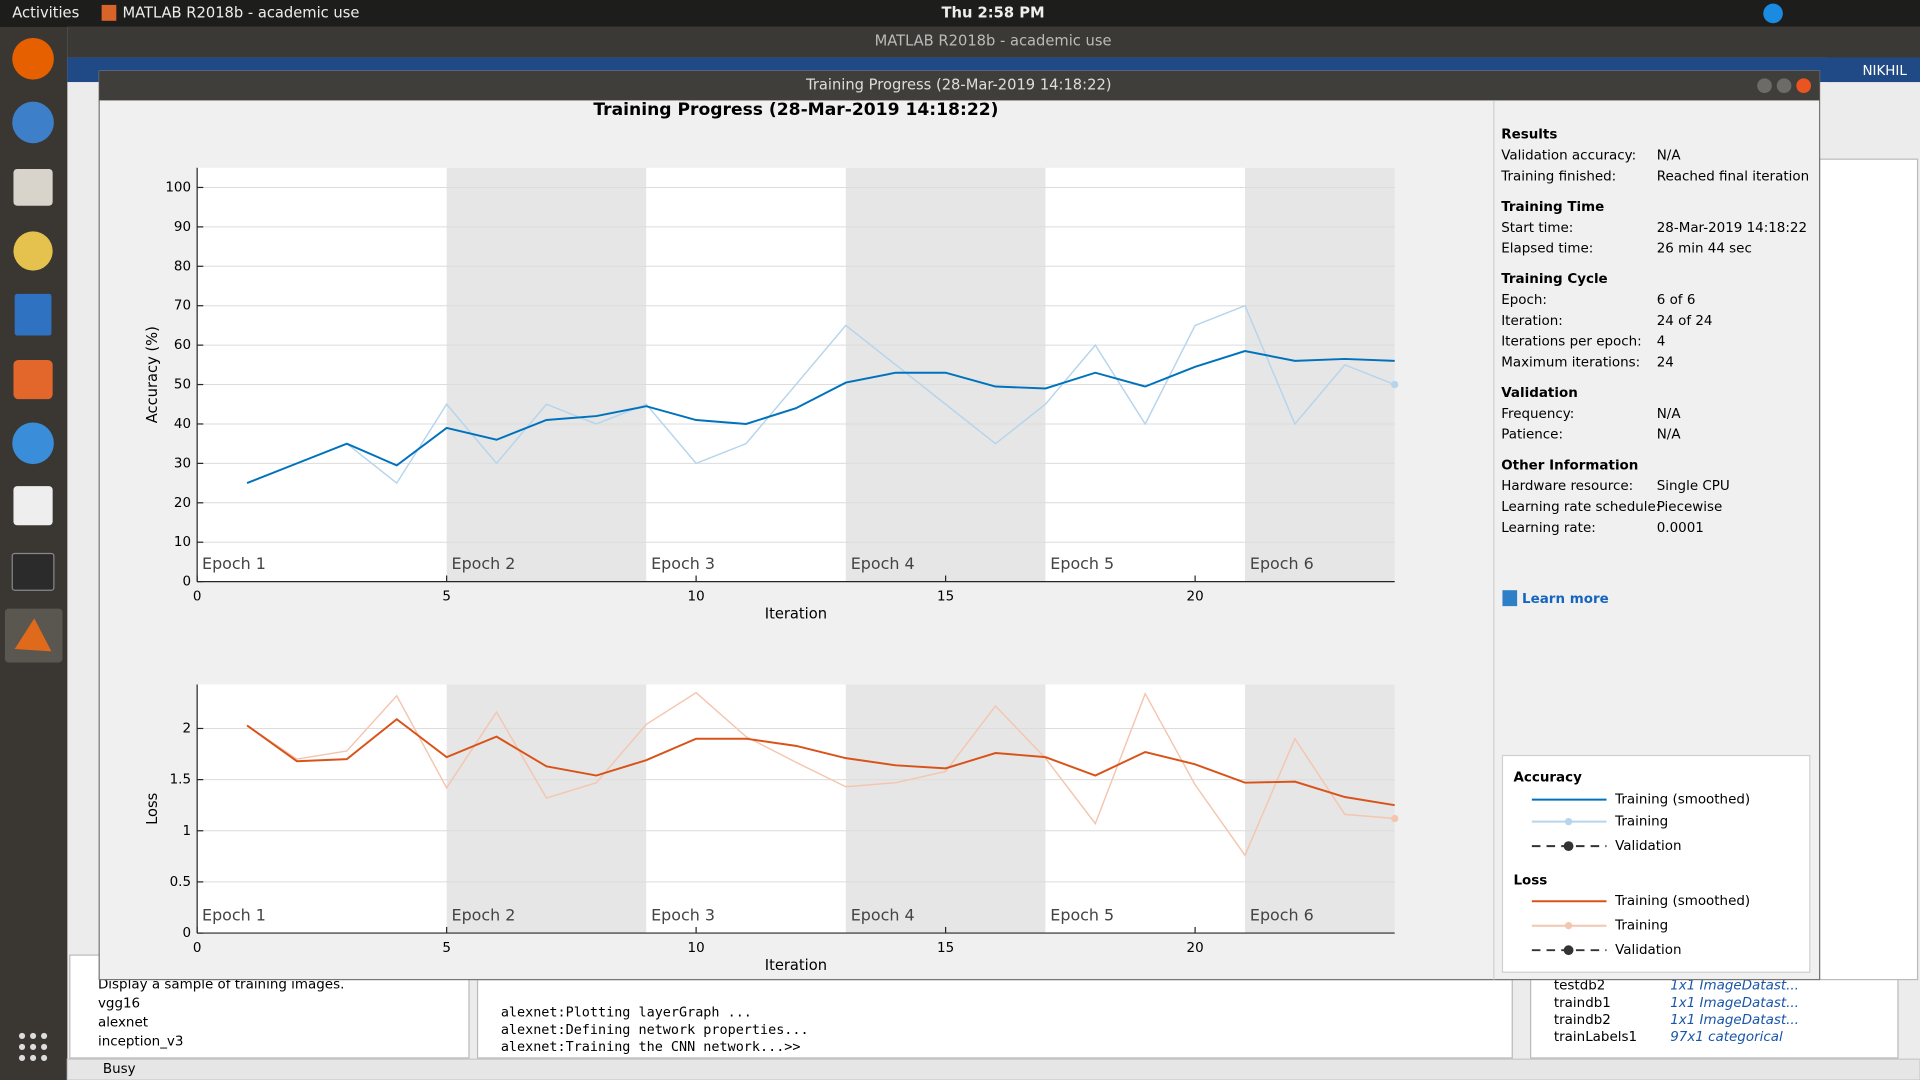 The height and width of the screenshot is (1080, 1920). What do you see at coordinates (1082, 914) in the screenshot?
I see `epoch-label: Epoch 5` at bounding box center [1082, 914].